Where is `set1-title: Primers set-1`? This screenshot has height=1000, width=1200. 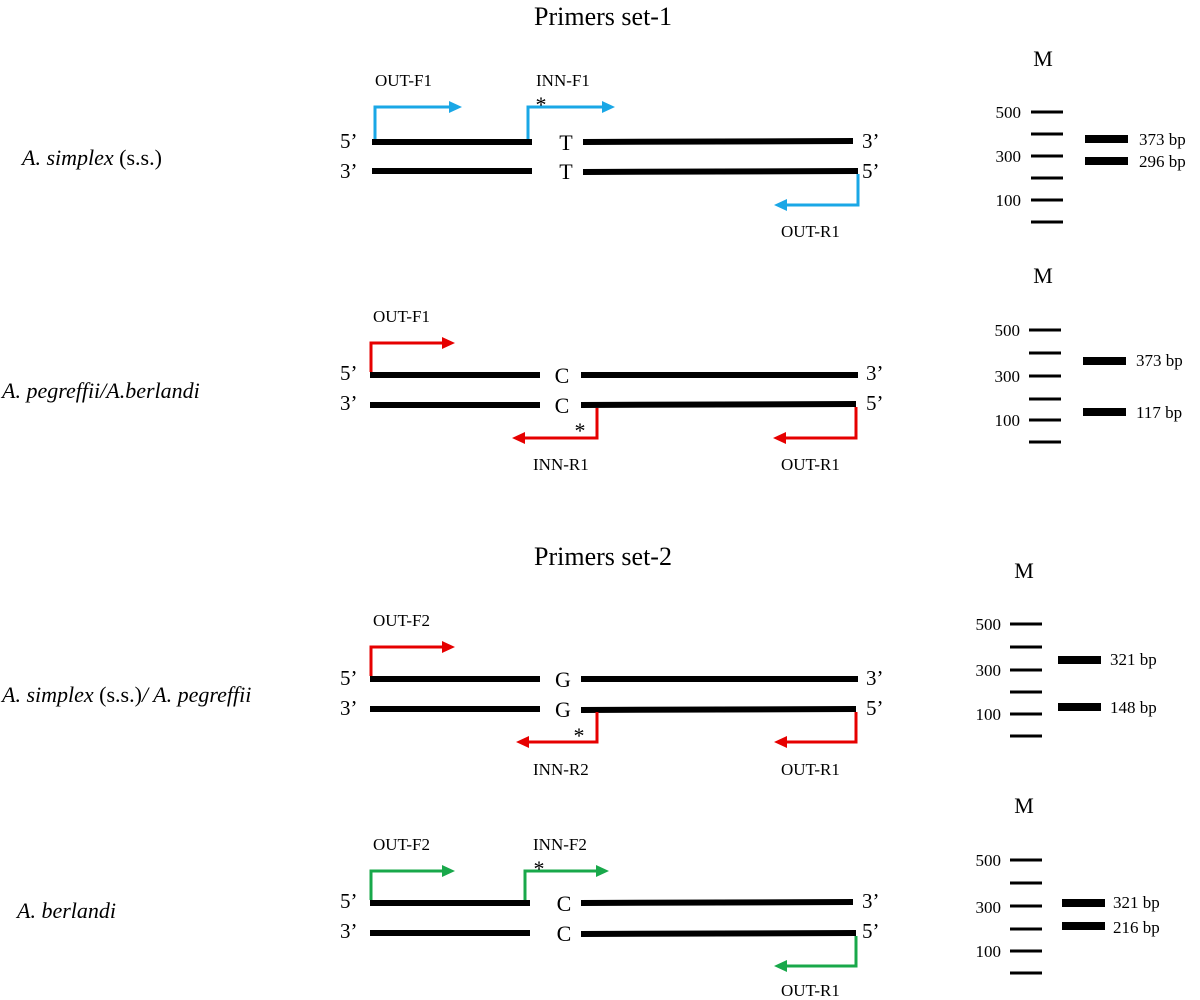
set1-title: Primers set-1 is located at coordinates (603, 16).